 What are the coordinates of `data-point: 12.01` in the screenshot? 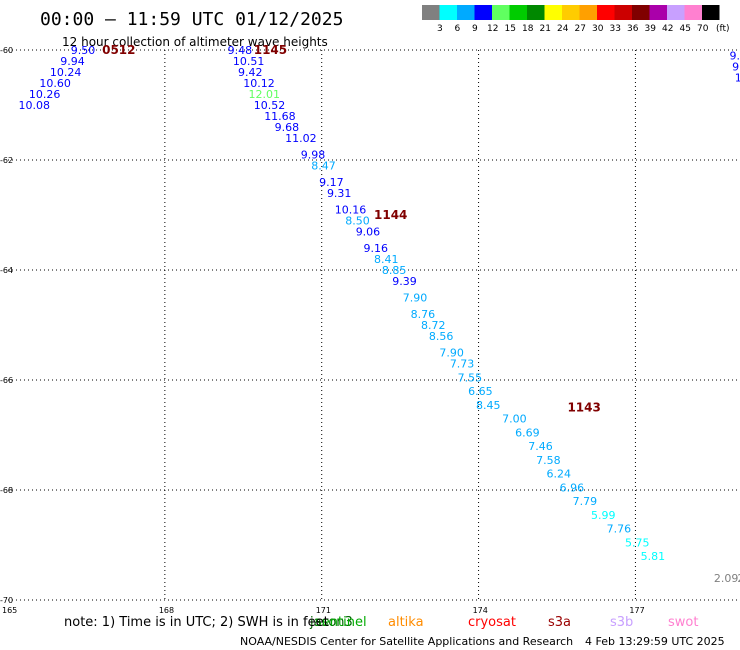 It's located at (265, 94).